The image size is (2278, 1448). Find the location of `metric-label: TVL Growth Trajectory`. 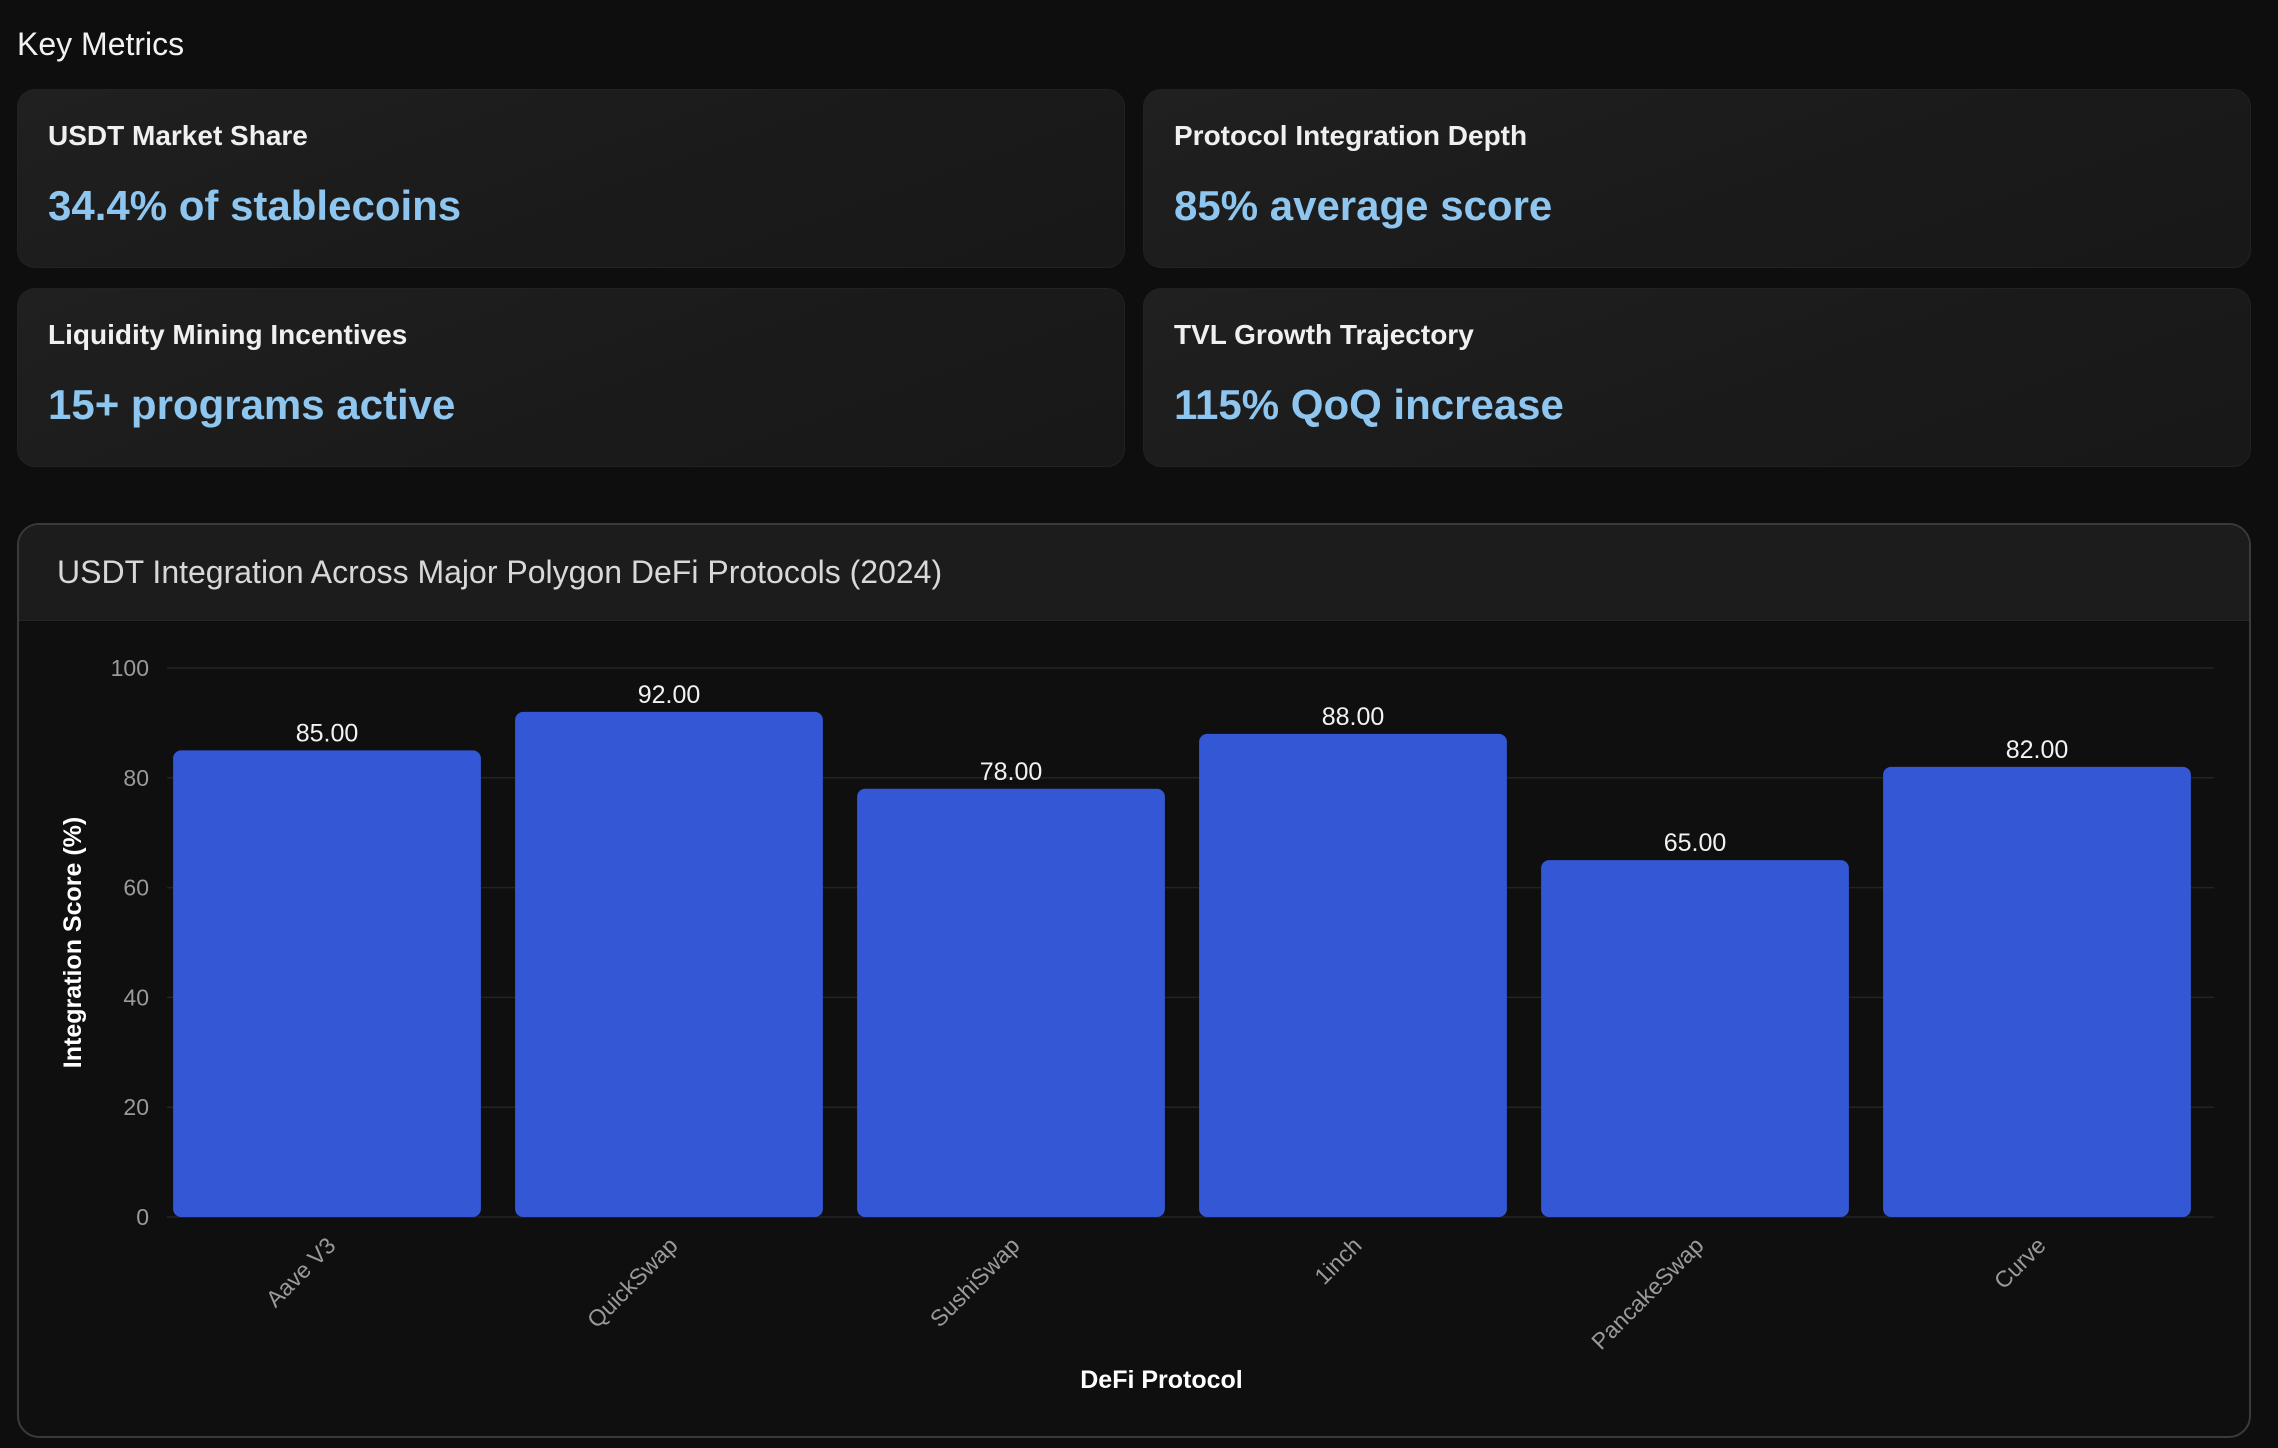

metric-label: TVL Growth Trajectory is located at coordinates (1324, 334).